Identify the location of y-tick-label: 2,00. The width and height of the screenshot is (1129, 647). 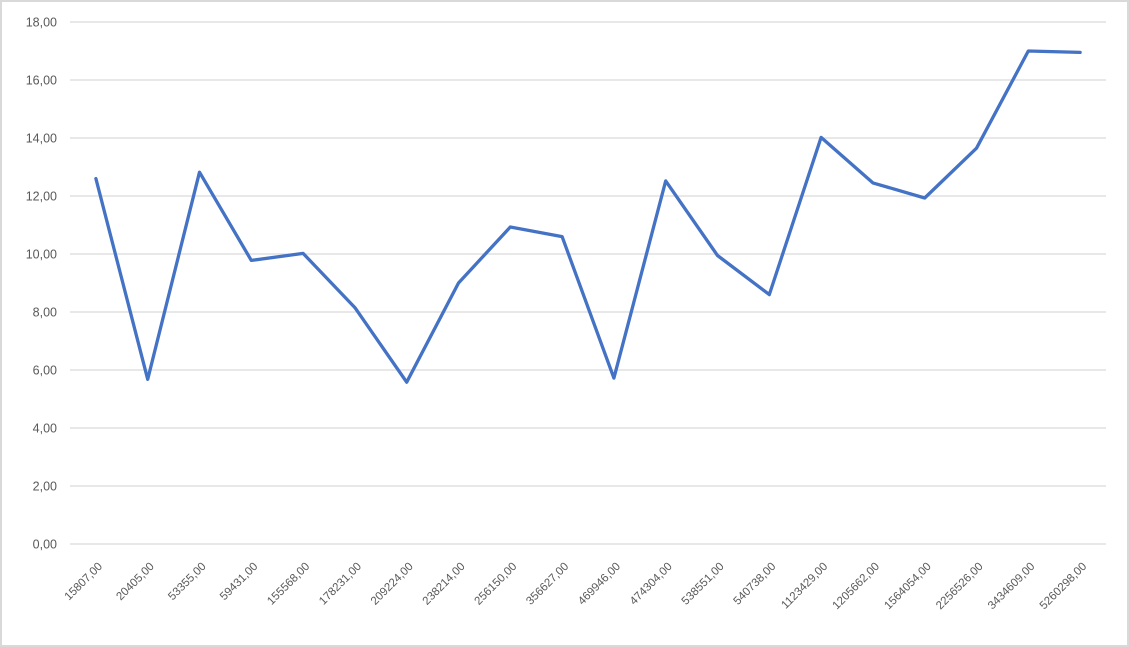
(45, 487).